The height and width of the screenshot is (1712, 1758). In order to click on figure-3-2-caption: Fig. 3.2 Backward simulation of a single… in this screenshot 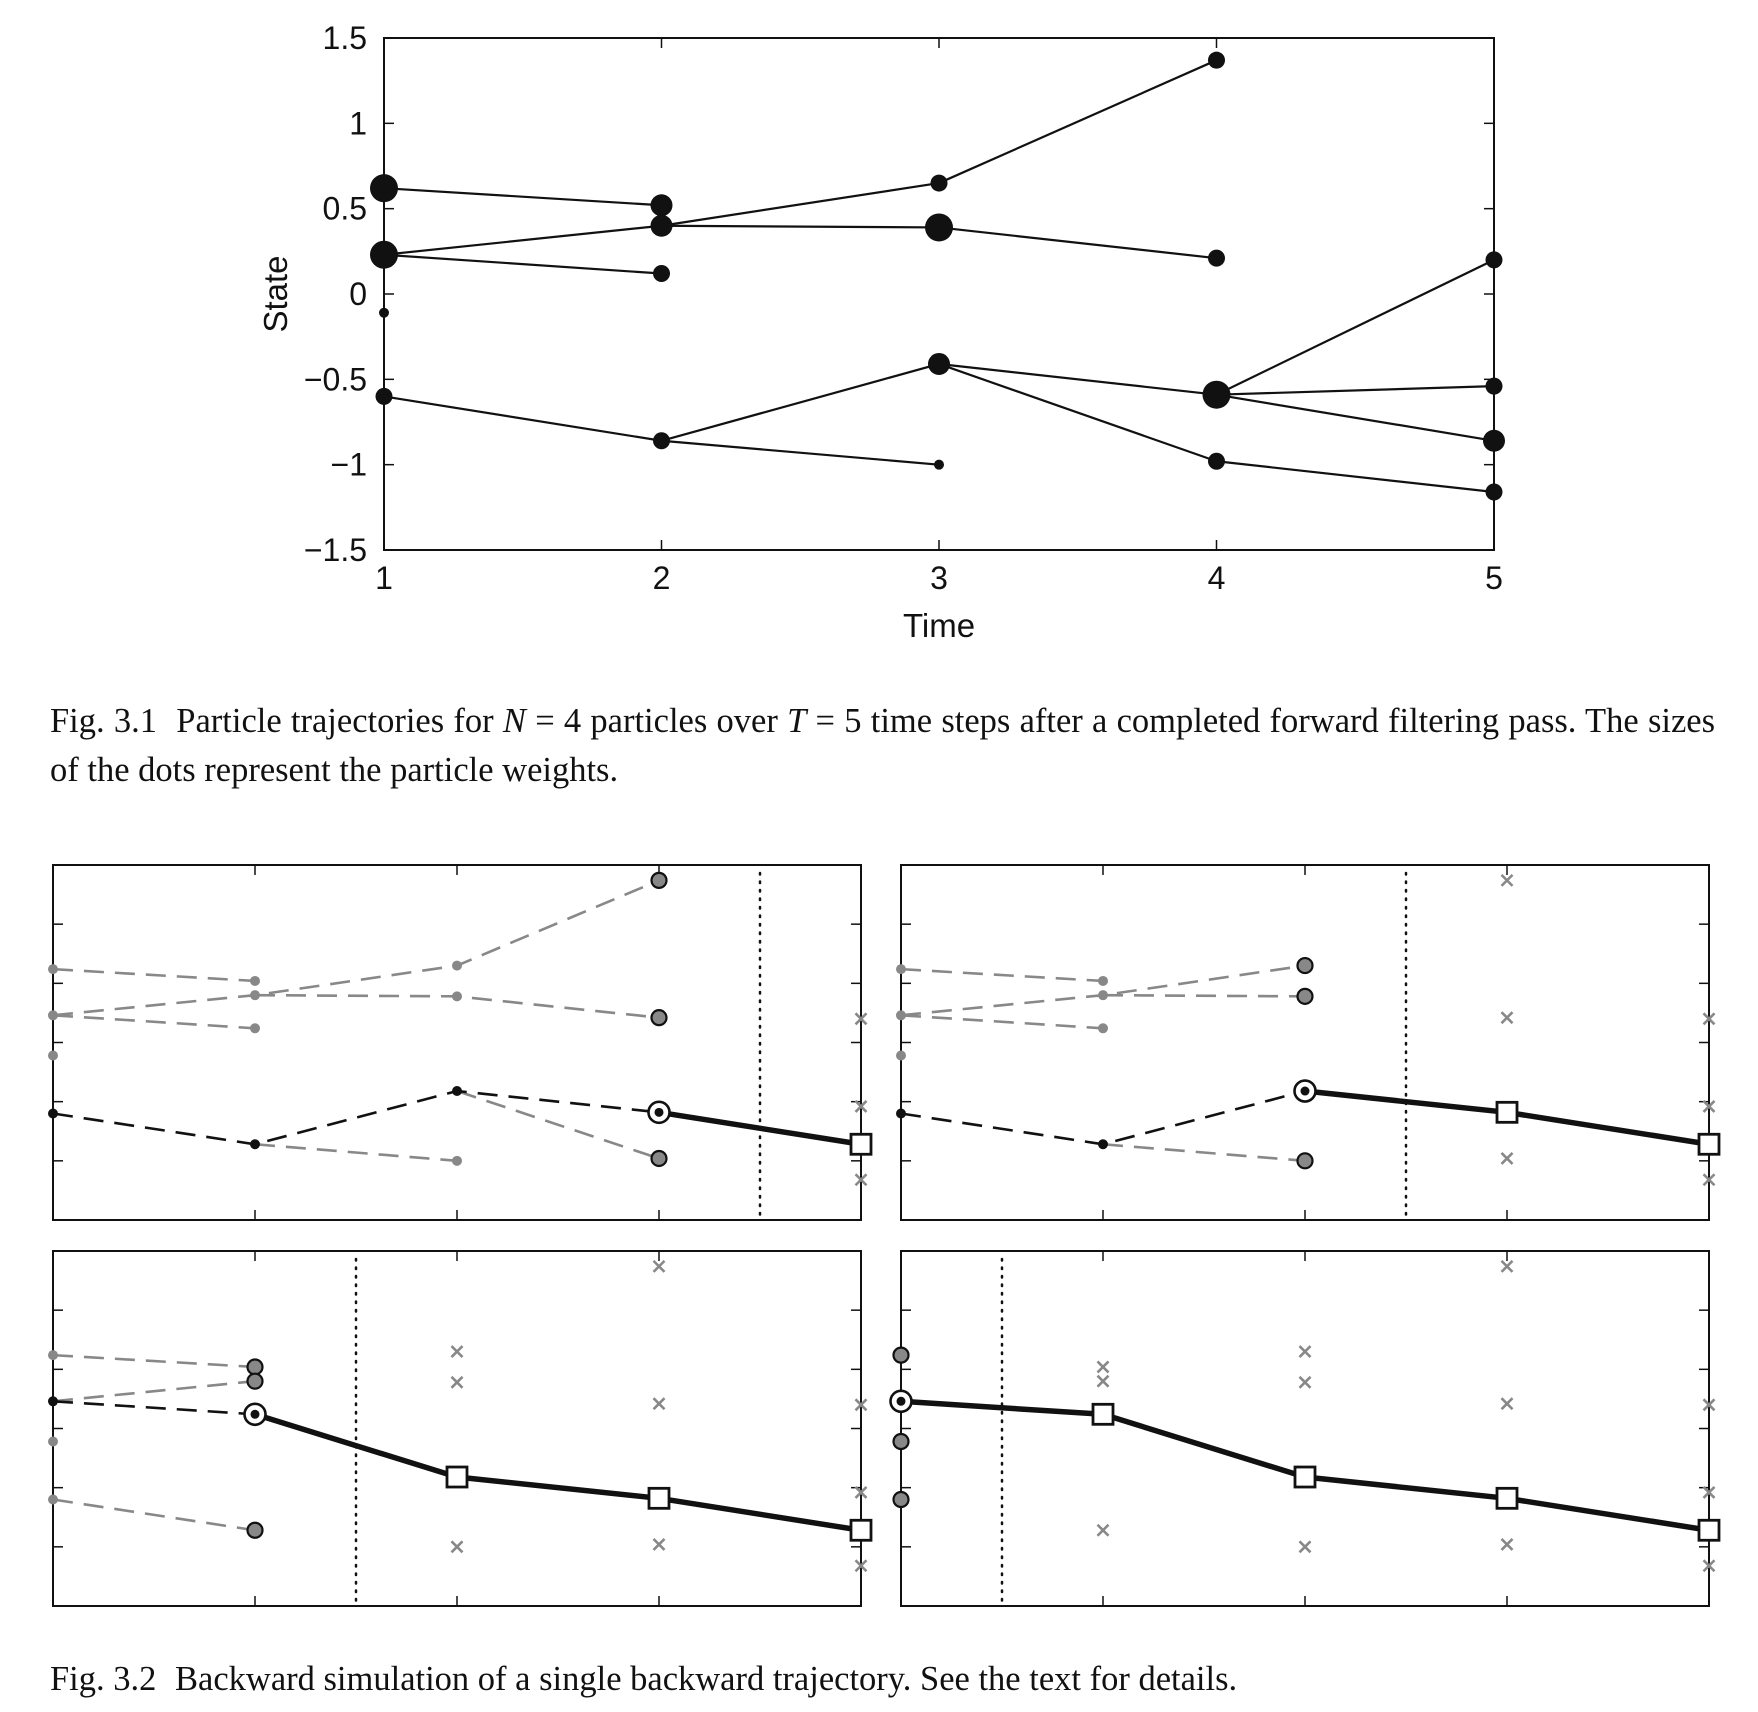, I will do `click(882, 1679)`.